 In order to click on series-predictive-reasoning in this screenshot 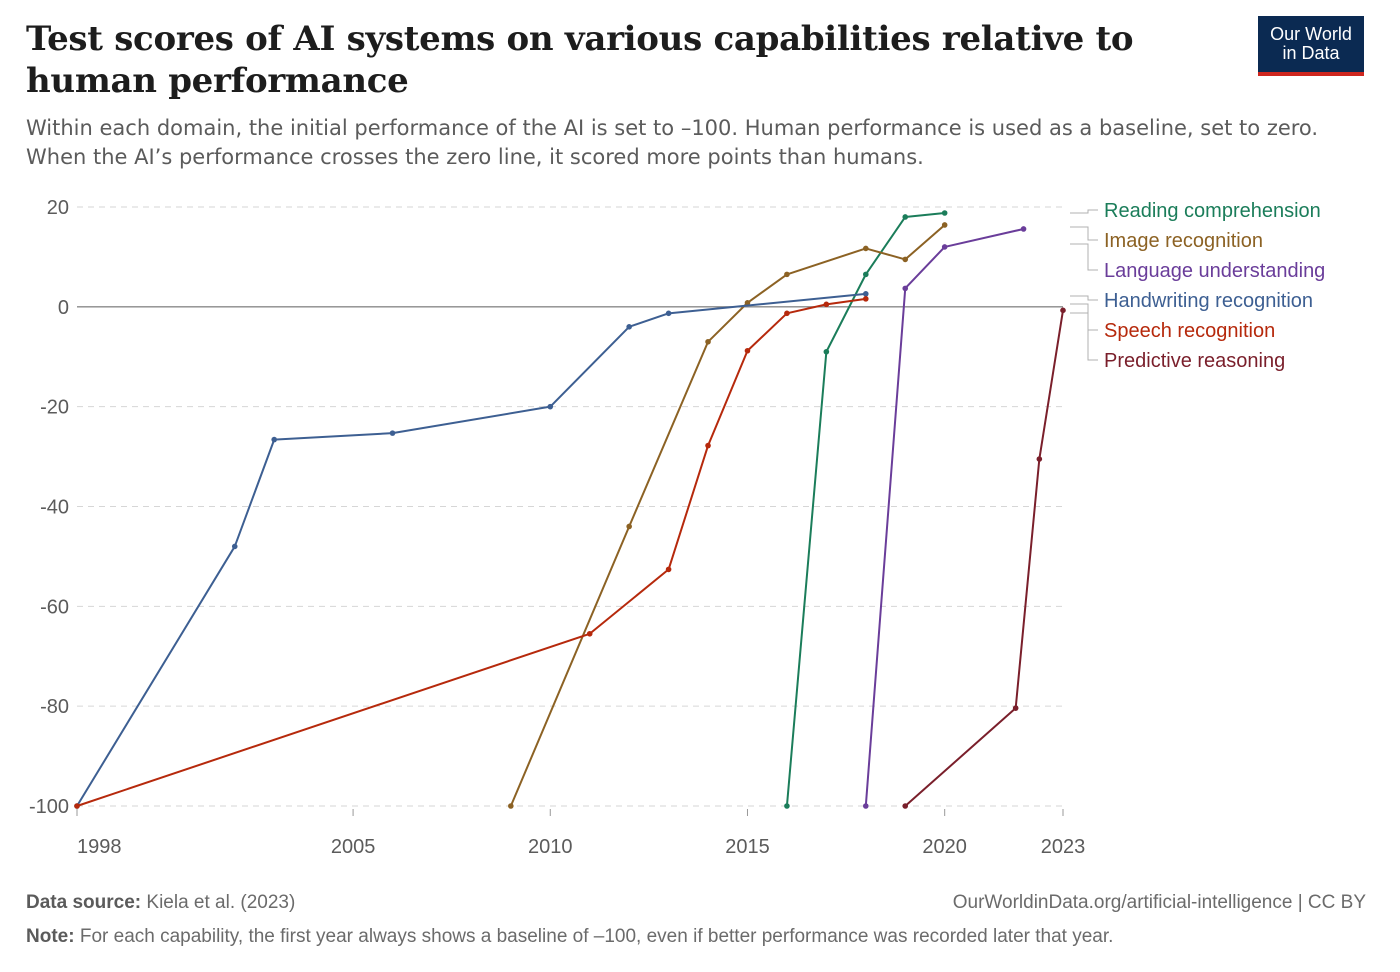, I will do `click(984, 558)`.